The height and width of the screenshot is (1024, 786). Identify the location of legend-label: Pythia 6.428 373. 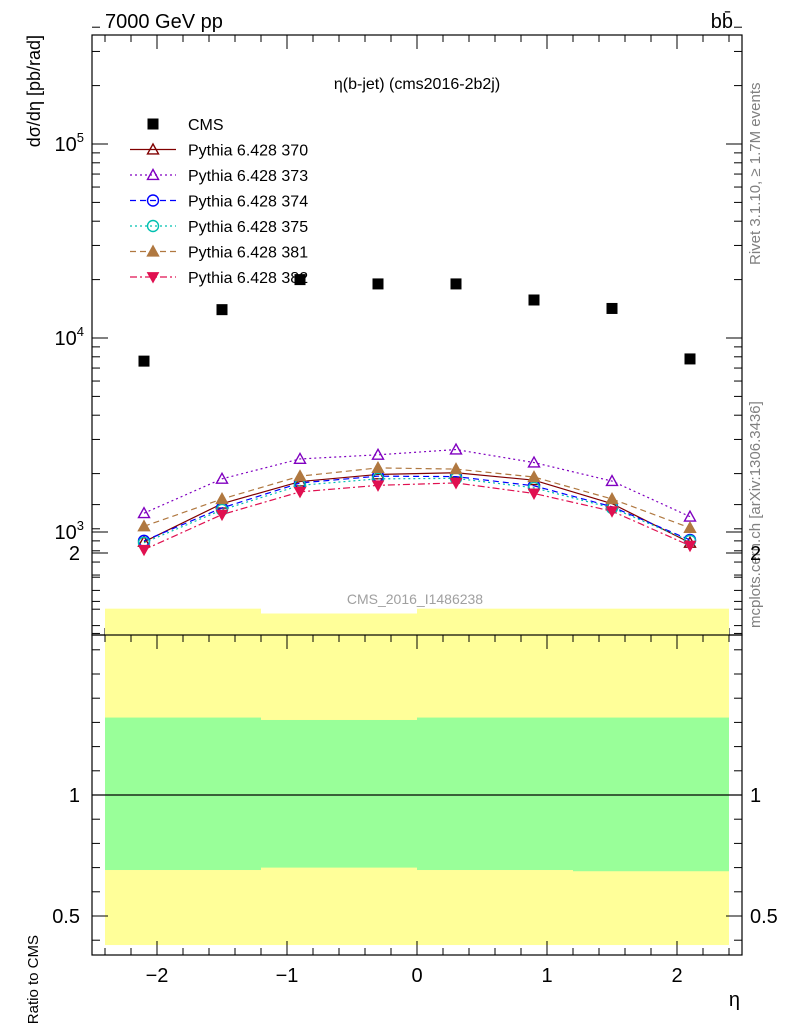
(248, 176).